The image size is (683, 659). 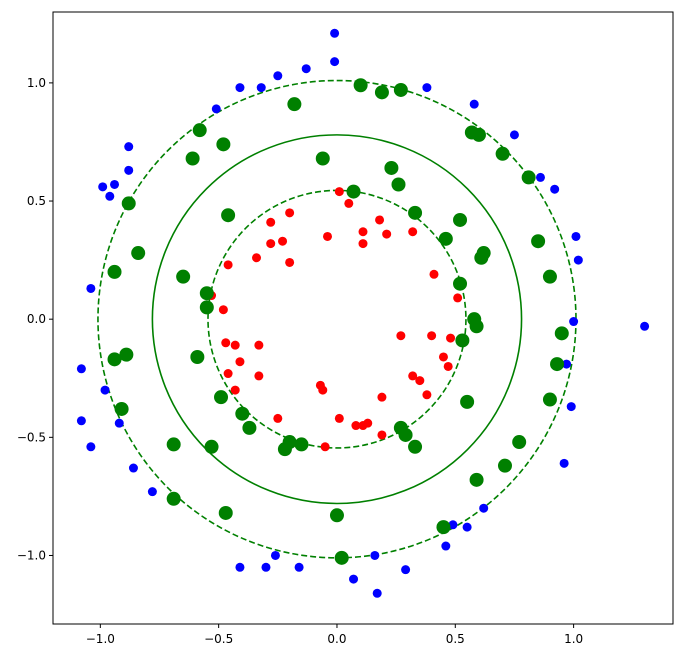 I want to click on y-tick-label: −1.0, so click(x=31, y=555).